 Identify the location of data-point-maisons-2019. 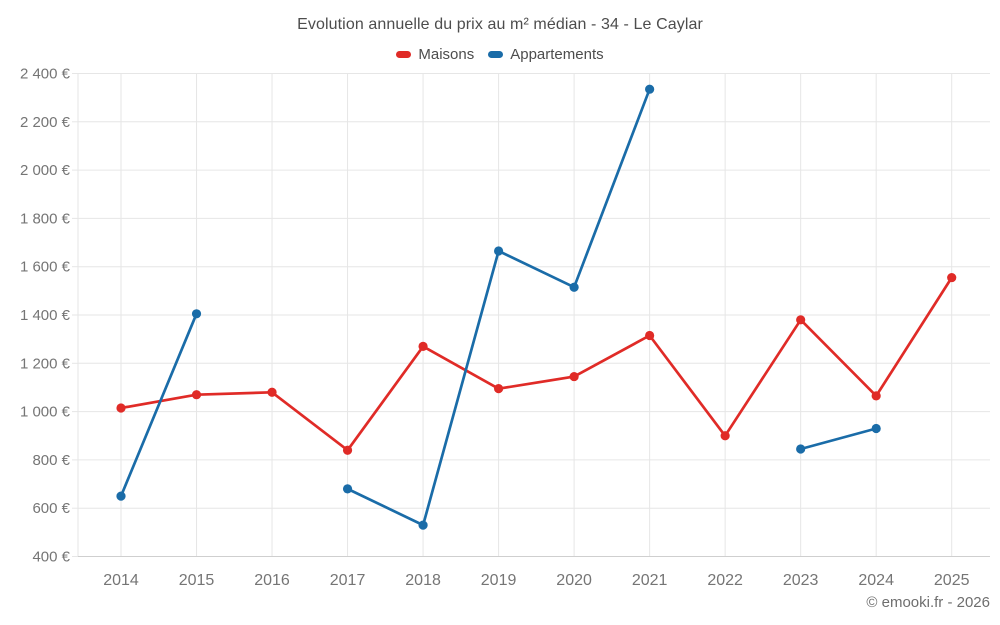
(498, 389).